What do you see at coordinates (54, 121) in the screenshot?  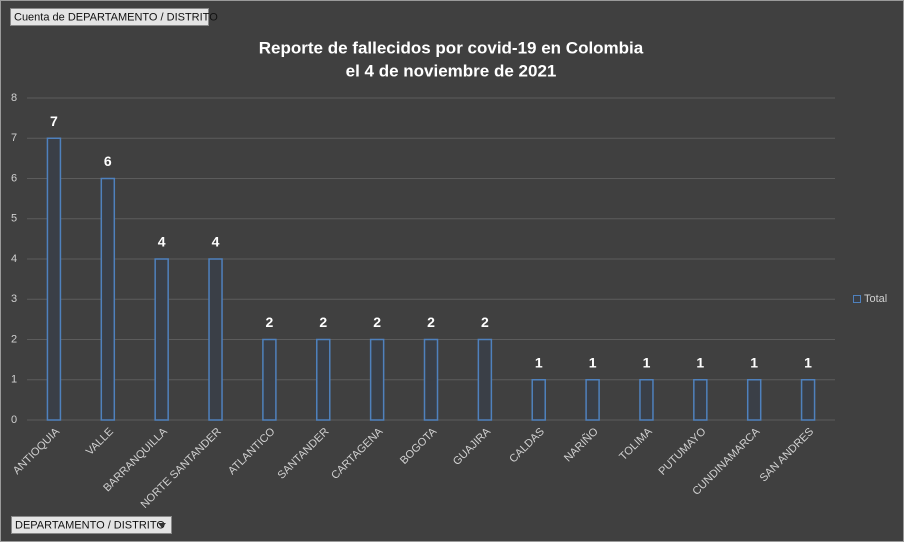 I see `data-label: 7` at bounding box center [54, 121].